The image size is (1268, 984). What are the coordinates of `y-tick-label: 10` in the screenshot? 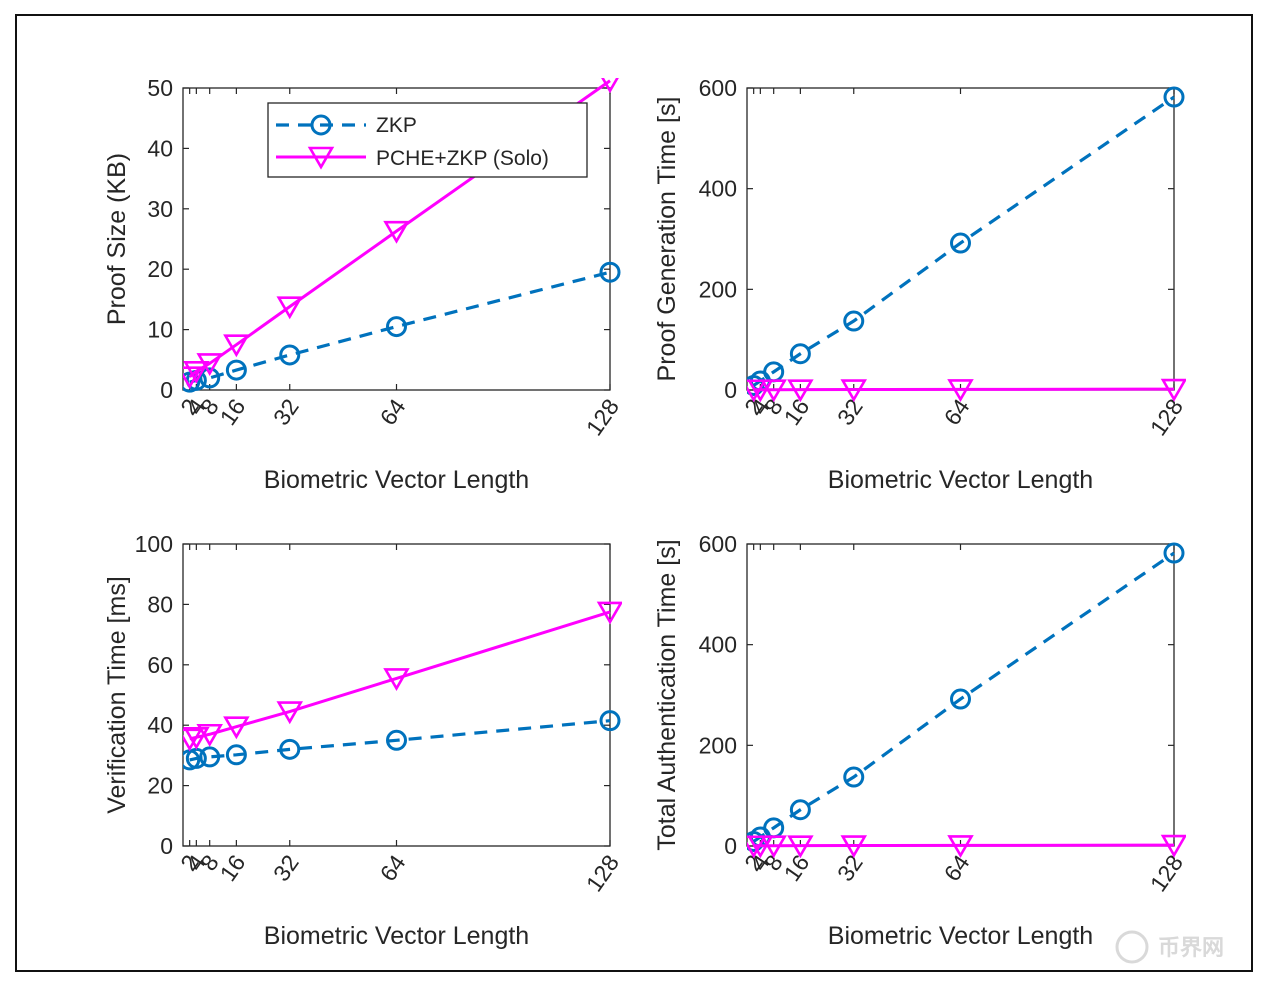 It's located at (160, 330).